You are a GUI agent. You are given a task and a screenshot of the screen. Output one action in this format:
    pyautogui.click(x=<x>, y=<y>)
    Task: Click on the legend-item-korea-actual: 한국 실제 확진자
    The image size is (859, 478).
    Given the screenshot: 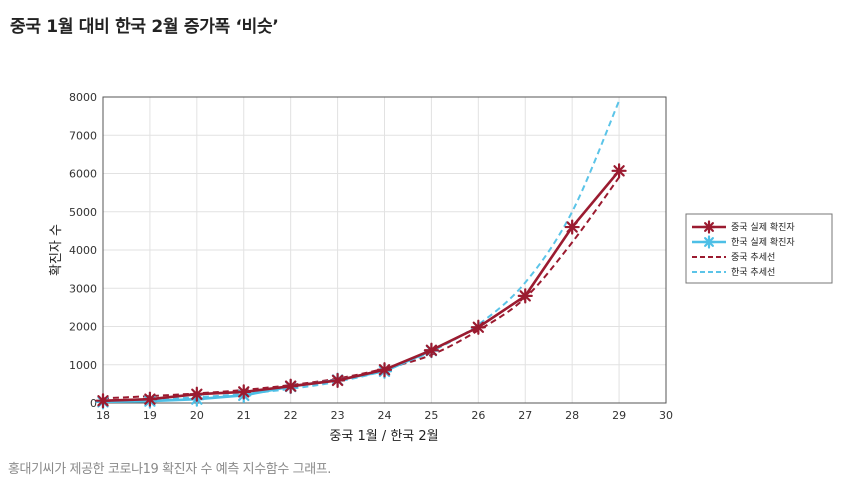 What is the action you would take?
    pyautogui.click(x=743, y=242)
    